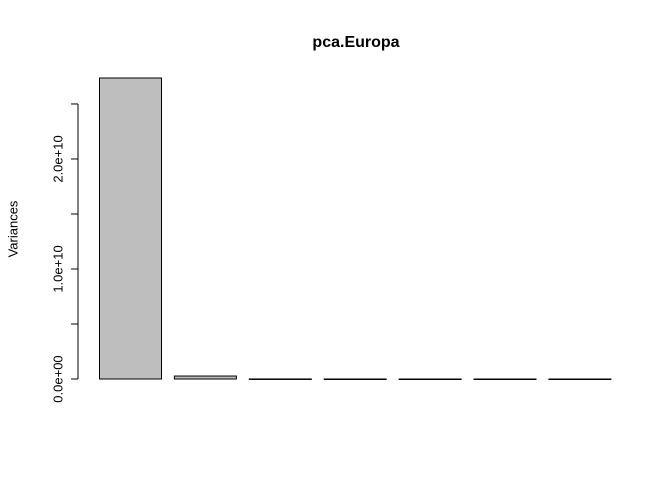  Describe the element at coordinates (355, 42) in the screenshot. I see `chart-title: pca.Europa` at that location.